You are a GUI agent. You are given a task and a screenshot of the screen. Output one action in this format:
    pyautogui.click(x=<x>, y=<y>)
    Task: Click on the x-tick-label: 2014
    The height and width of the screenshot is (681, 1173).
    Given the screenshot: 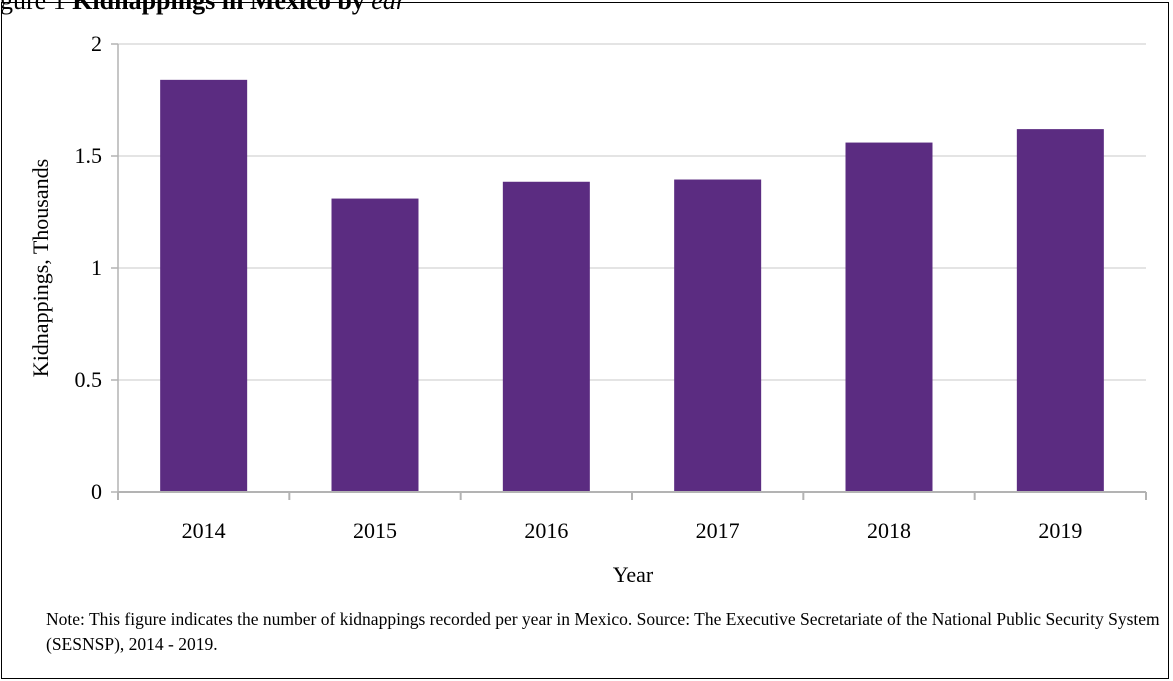 What is the action you would take?
    pyautogui.click(x=204, y=530)
    